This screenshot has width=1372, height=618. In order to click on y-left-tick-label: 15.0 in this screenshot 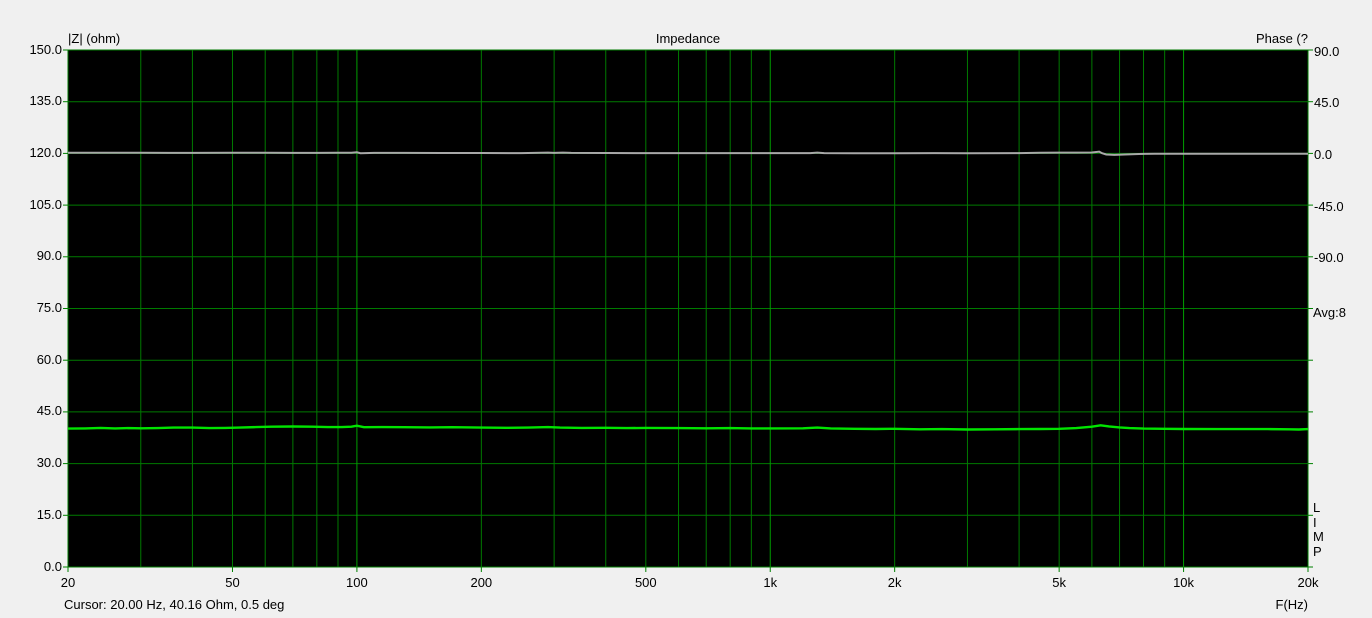, I will do `click(49, 514)`.